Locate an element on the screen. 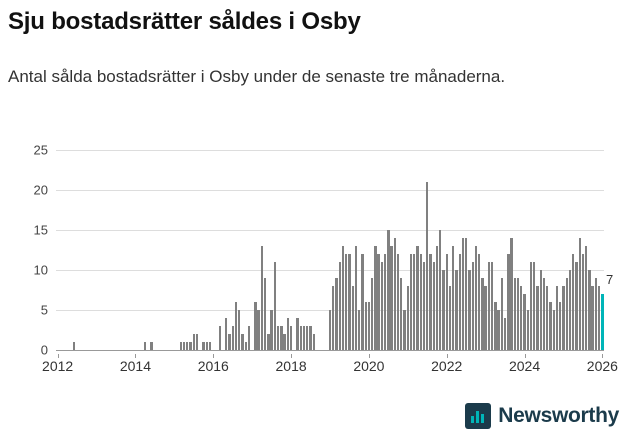  y-tick-label: 0 is located at coordinates (44, 350).